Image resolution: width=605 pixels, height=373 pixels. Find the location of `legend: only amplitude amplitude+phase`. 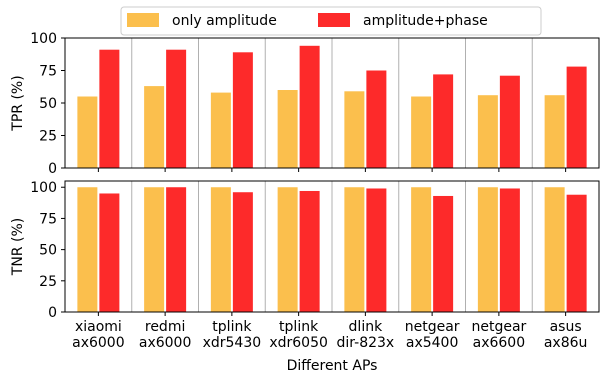

legend: only amplitude amplitude+phase is located at coordinates (331, 21).